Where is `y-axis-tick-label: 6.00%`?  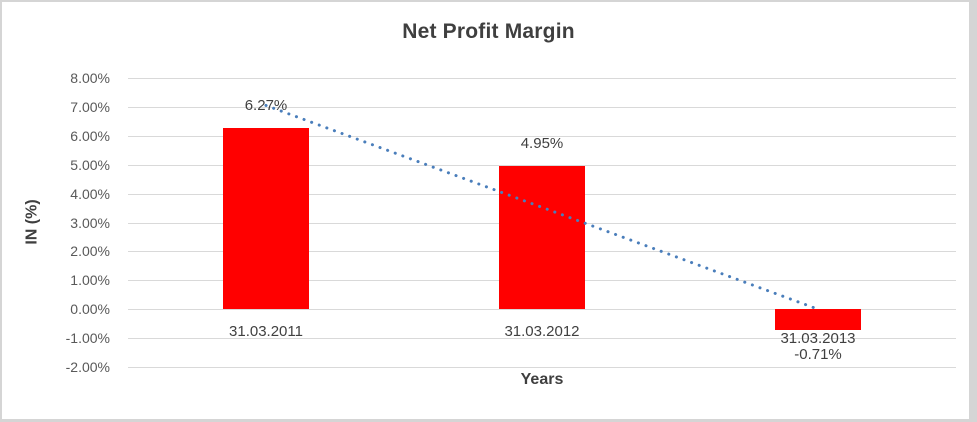
y-axis-tick-label: 6.00% is located at coordinates (90, 136).